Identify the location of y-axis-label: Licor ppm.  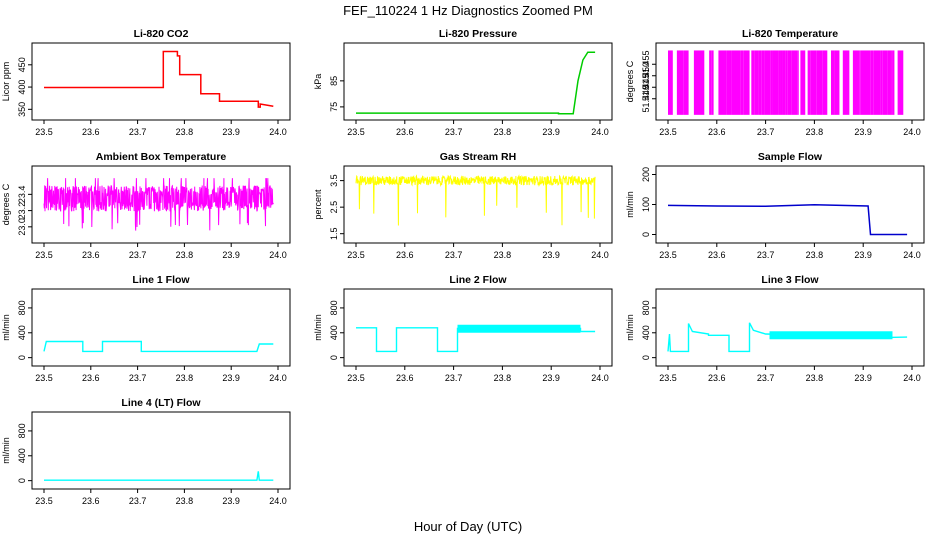
(6, 82).